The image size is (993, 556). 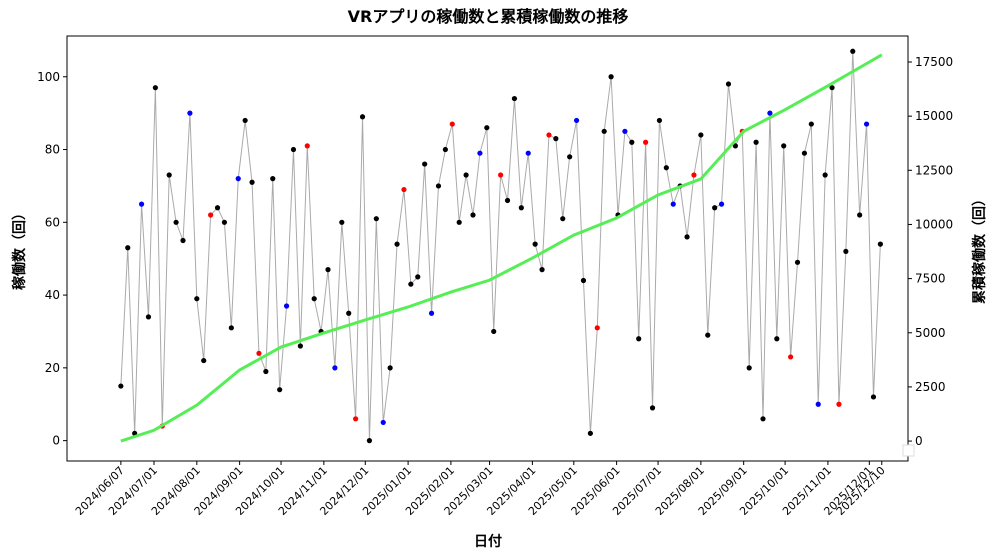 I want to click on x-axis-label: 日付, so click(x=488, y=541).